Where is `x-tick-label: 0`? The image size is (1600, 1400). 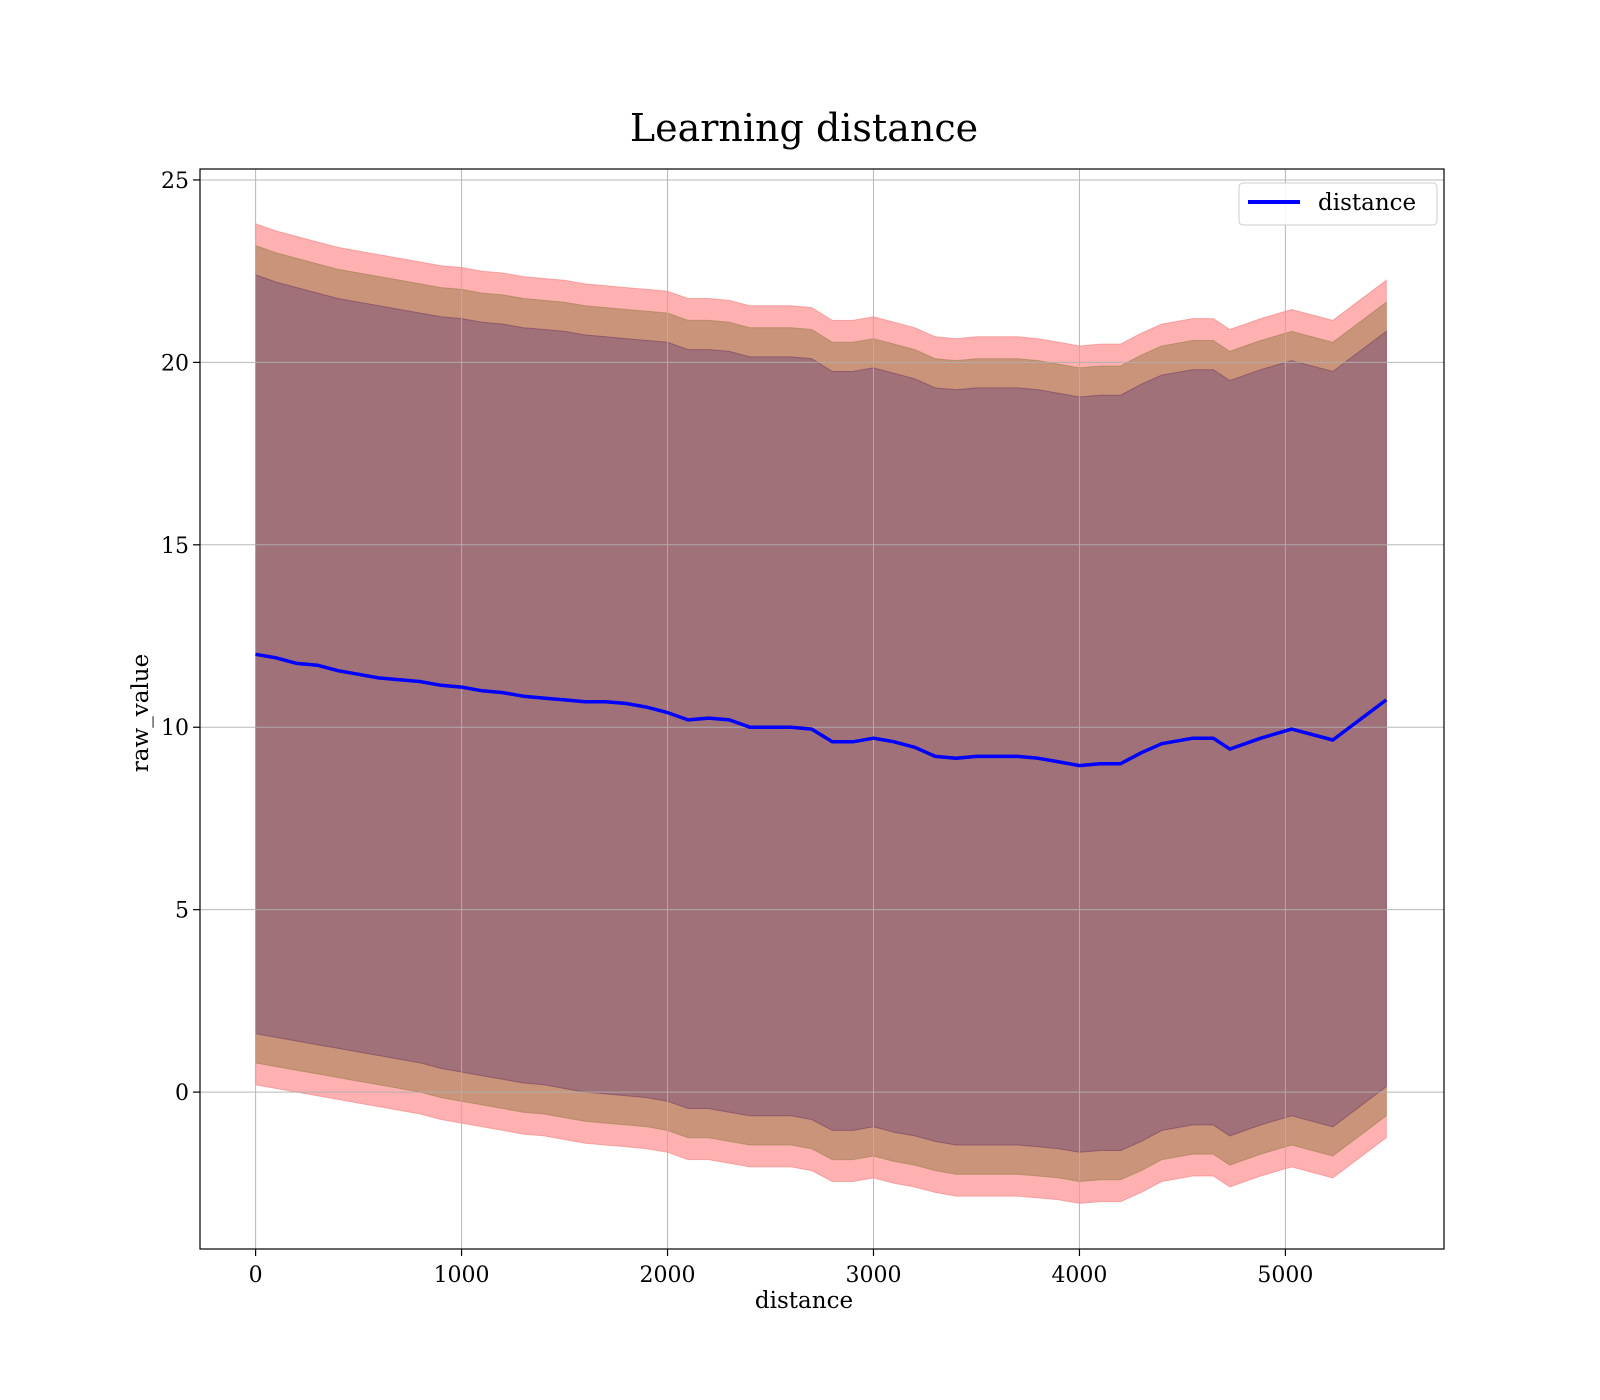
x-tick-label: 0 is located at coordinates (256, 1275).